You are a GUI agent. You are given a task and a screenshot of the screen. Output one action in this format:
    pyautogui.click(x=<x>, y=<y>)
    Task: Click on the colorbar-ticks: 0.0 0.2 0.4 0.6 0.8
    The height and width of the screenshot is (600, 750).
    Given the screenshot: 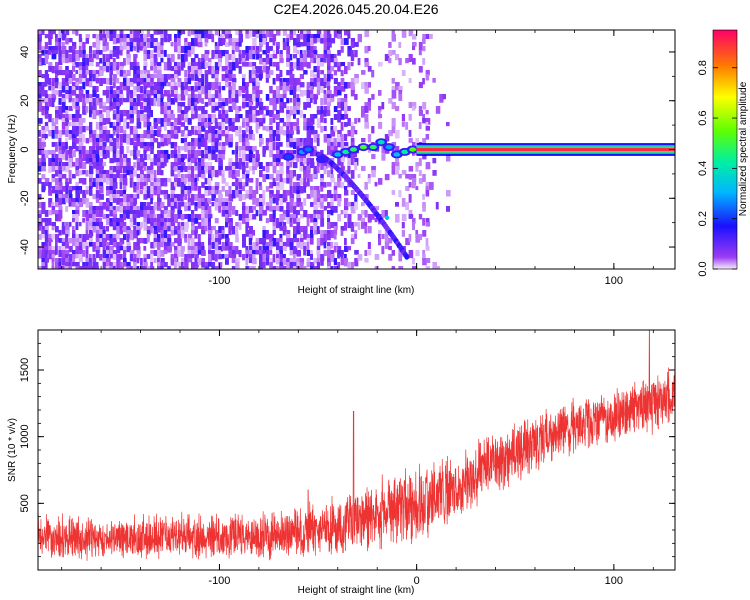 What is the action you would take?
    pyautogui.click(x=717, y=168)
    